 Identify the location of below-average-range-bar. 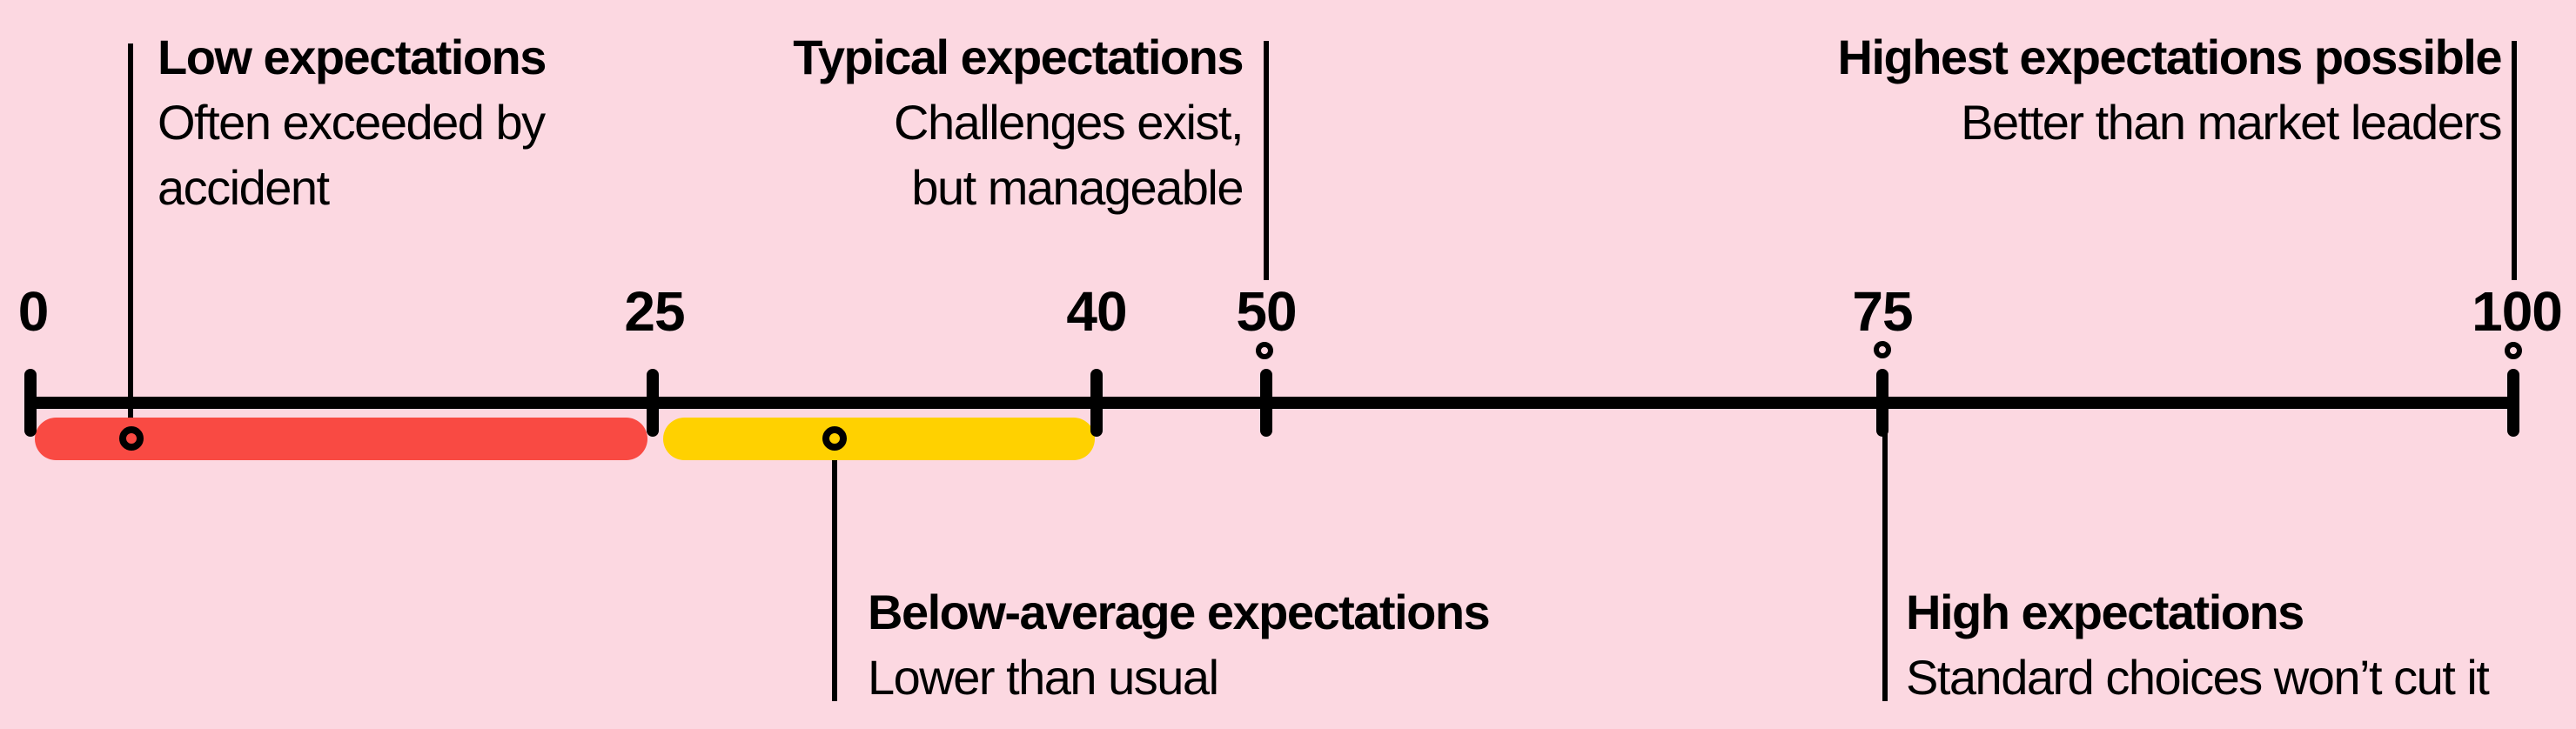
(879, 439).